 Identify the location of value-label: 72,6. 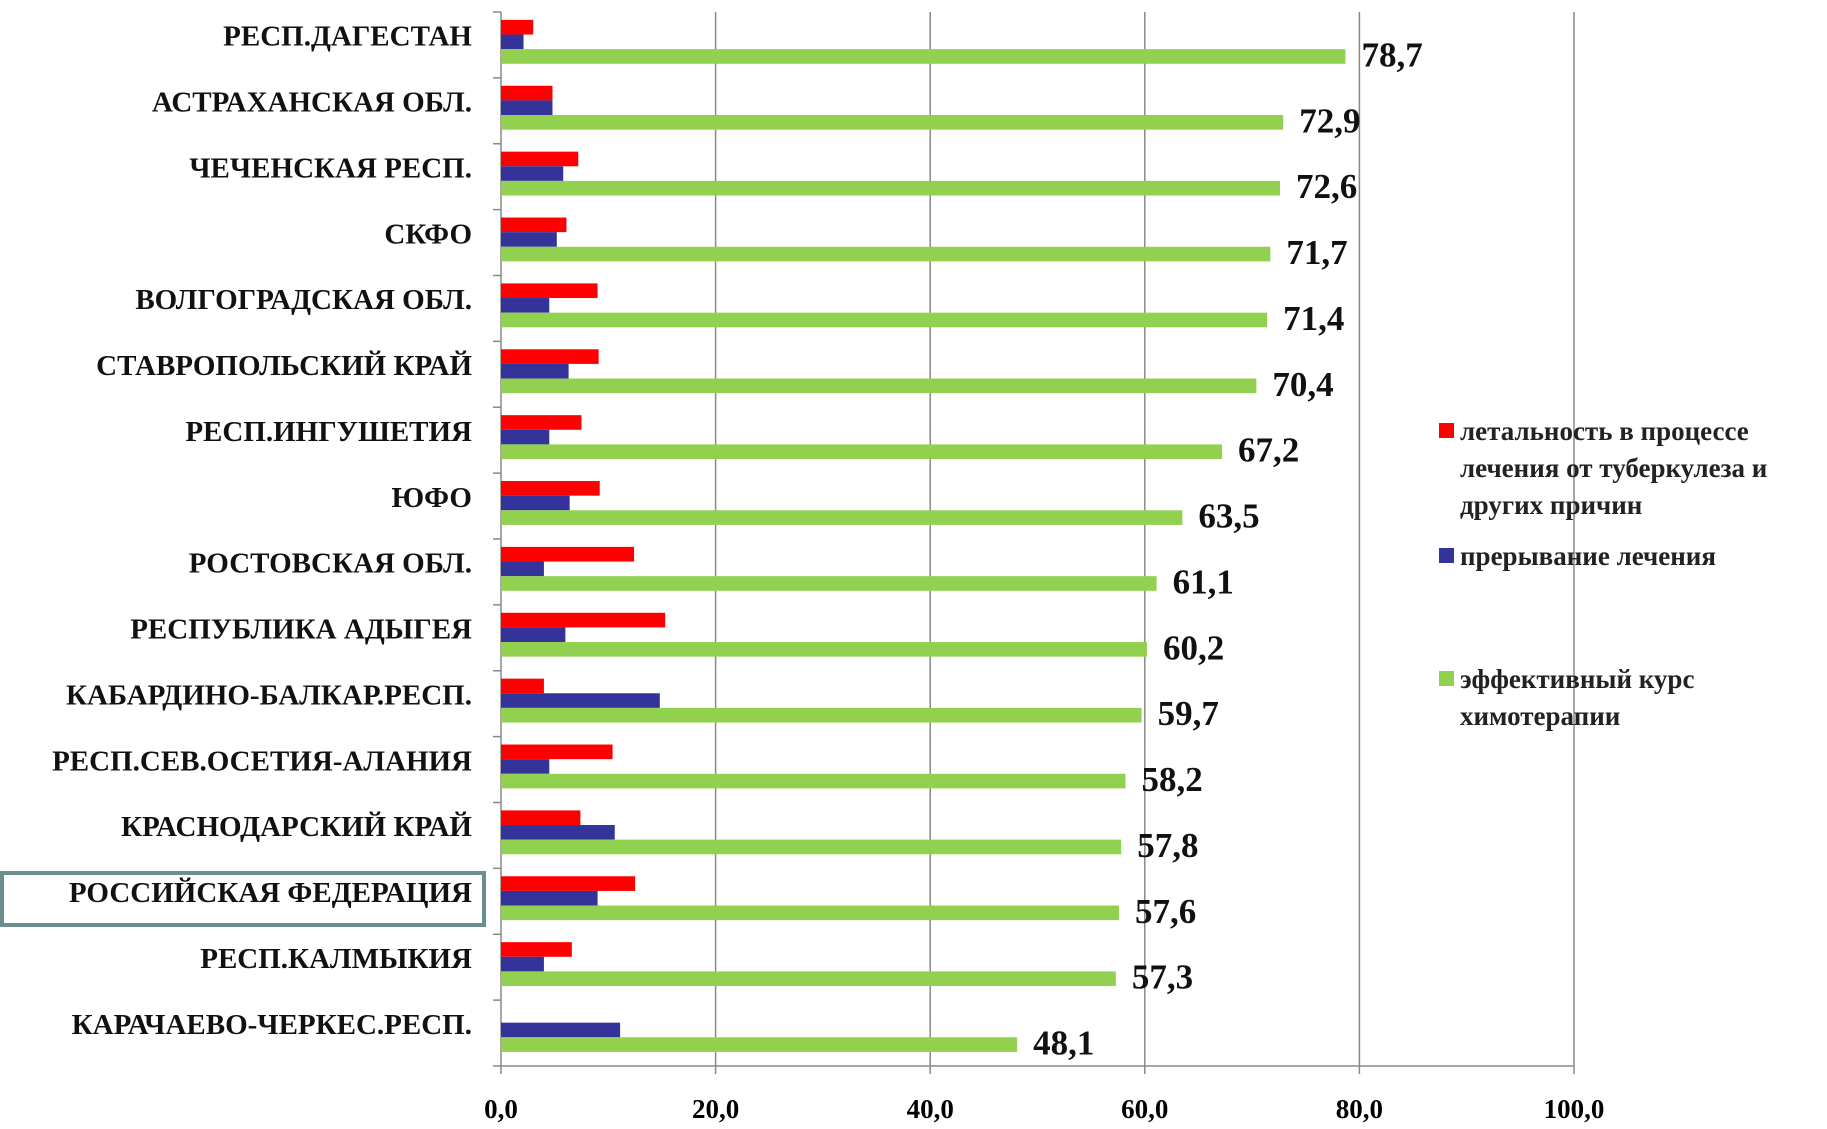
(1326, 186).